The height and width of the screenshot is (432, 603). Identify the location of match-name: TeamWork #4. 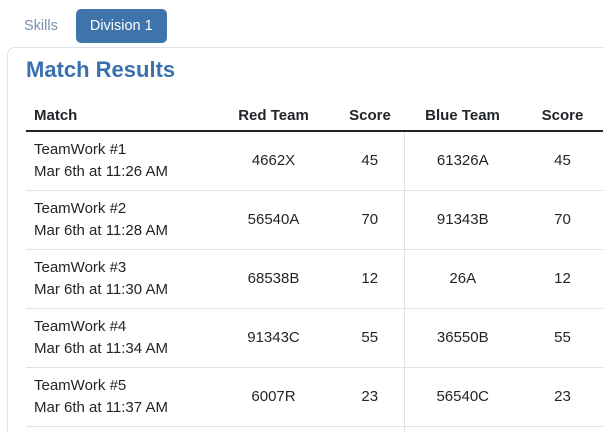
(80, 326).